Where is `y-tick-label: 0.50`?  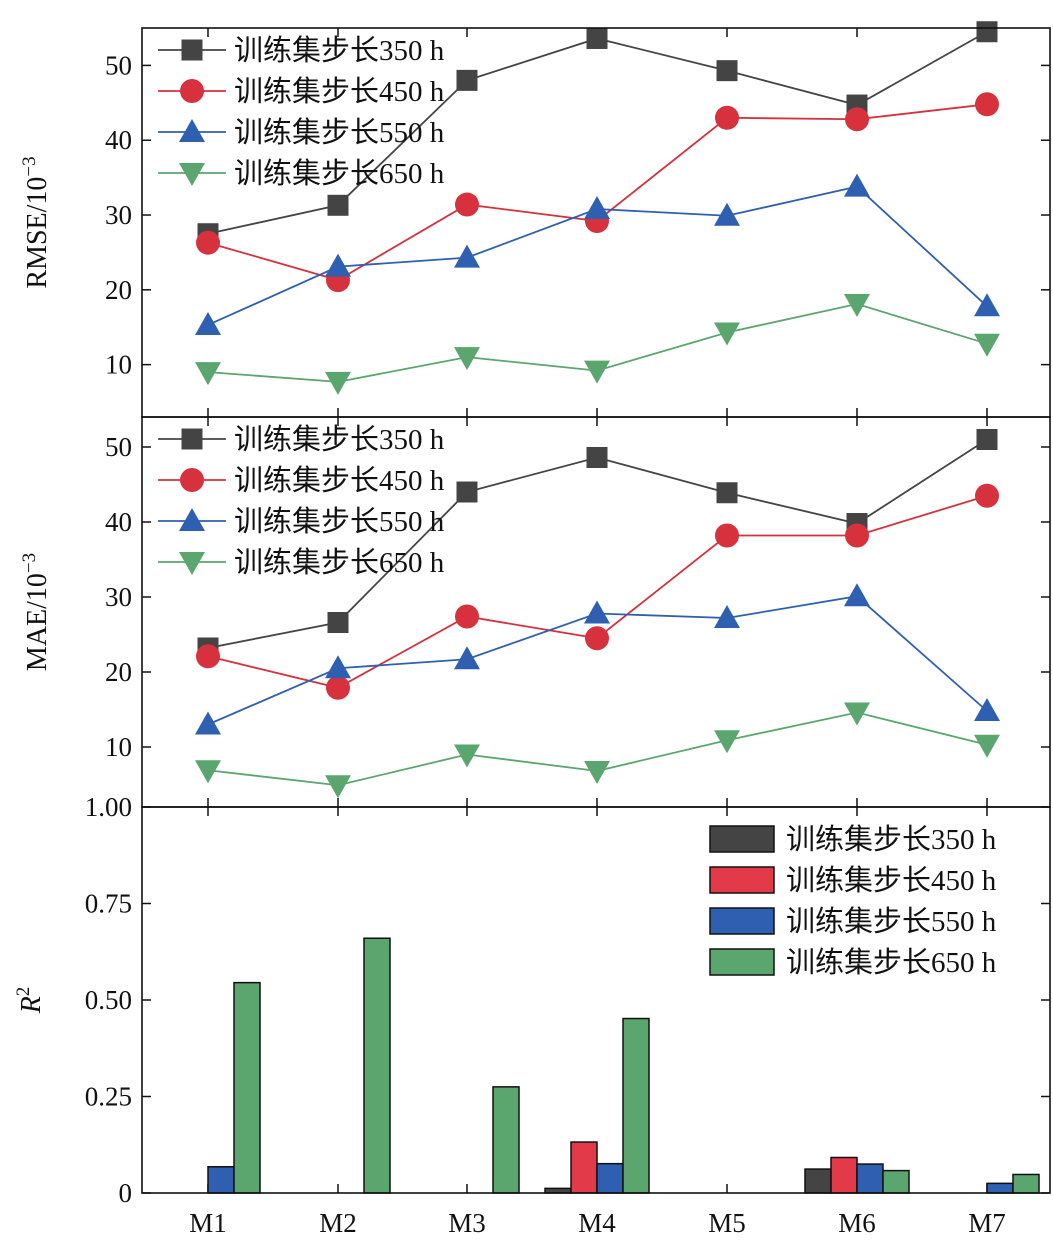 y-tick-label: 0.50 is located at coordinates (108, 1000).